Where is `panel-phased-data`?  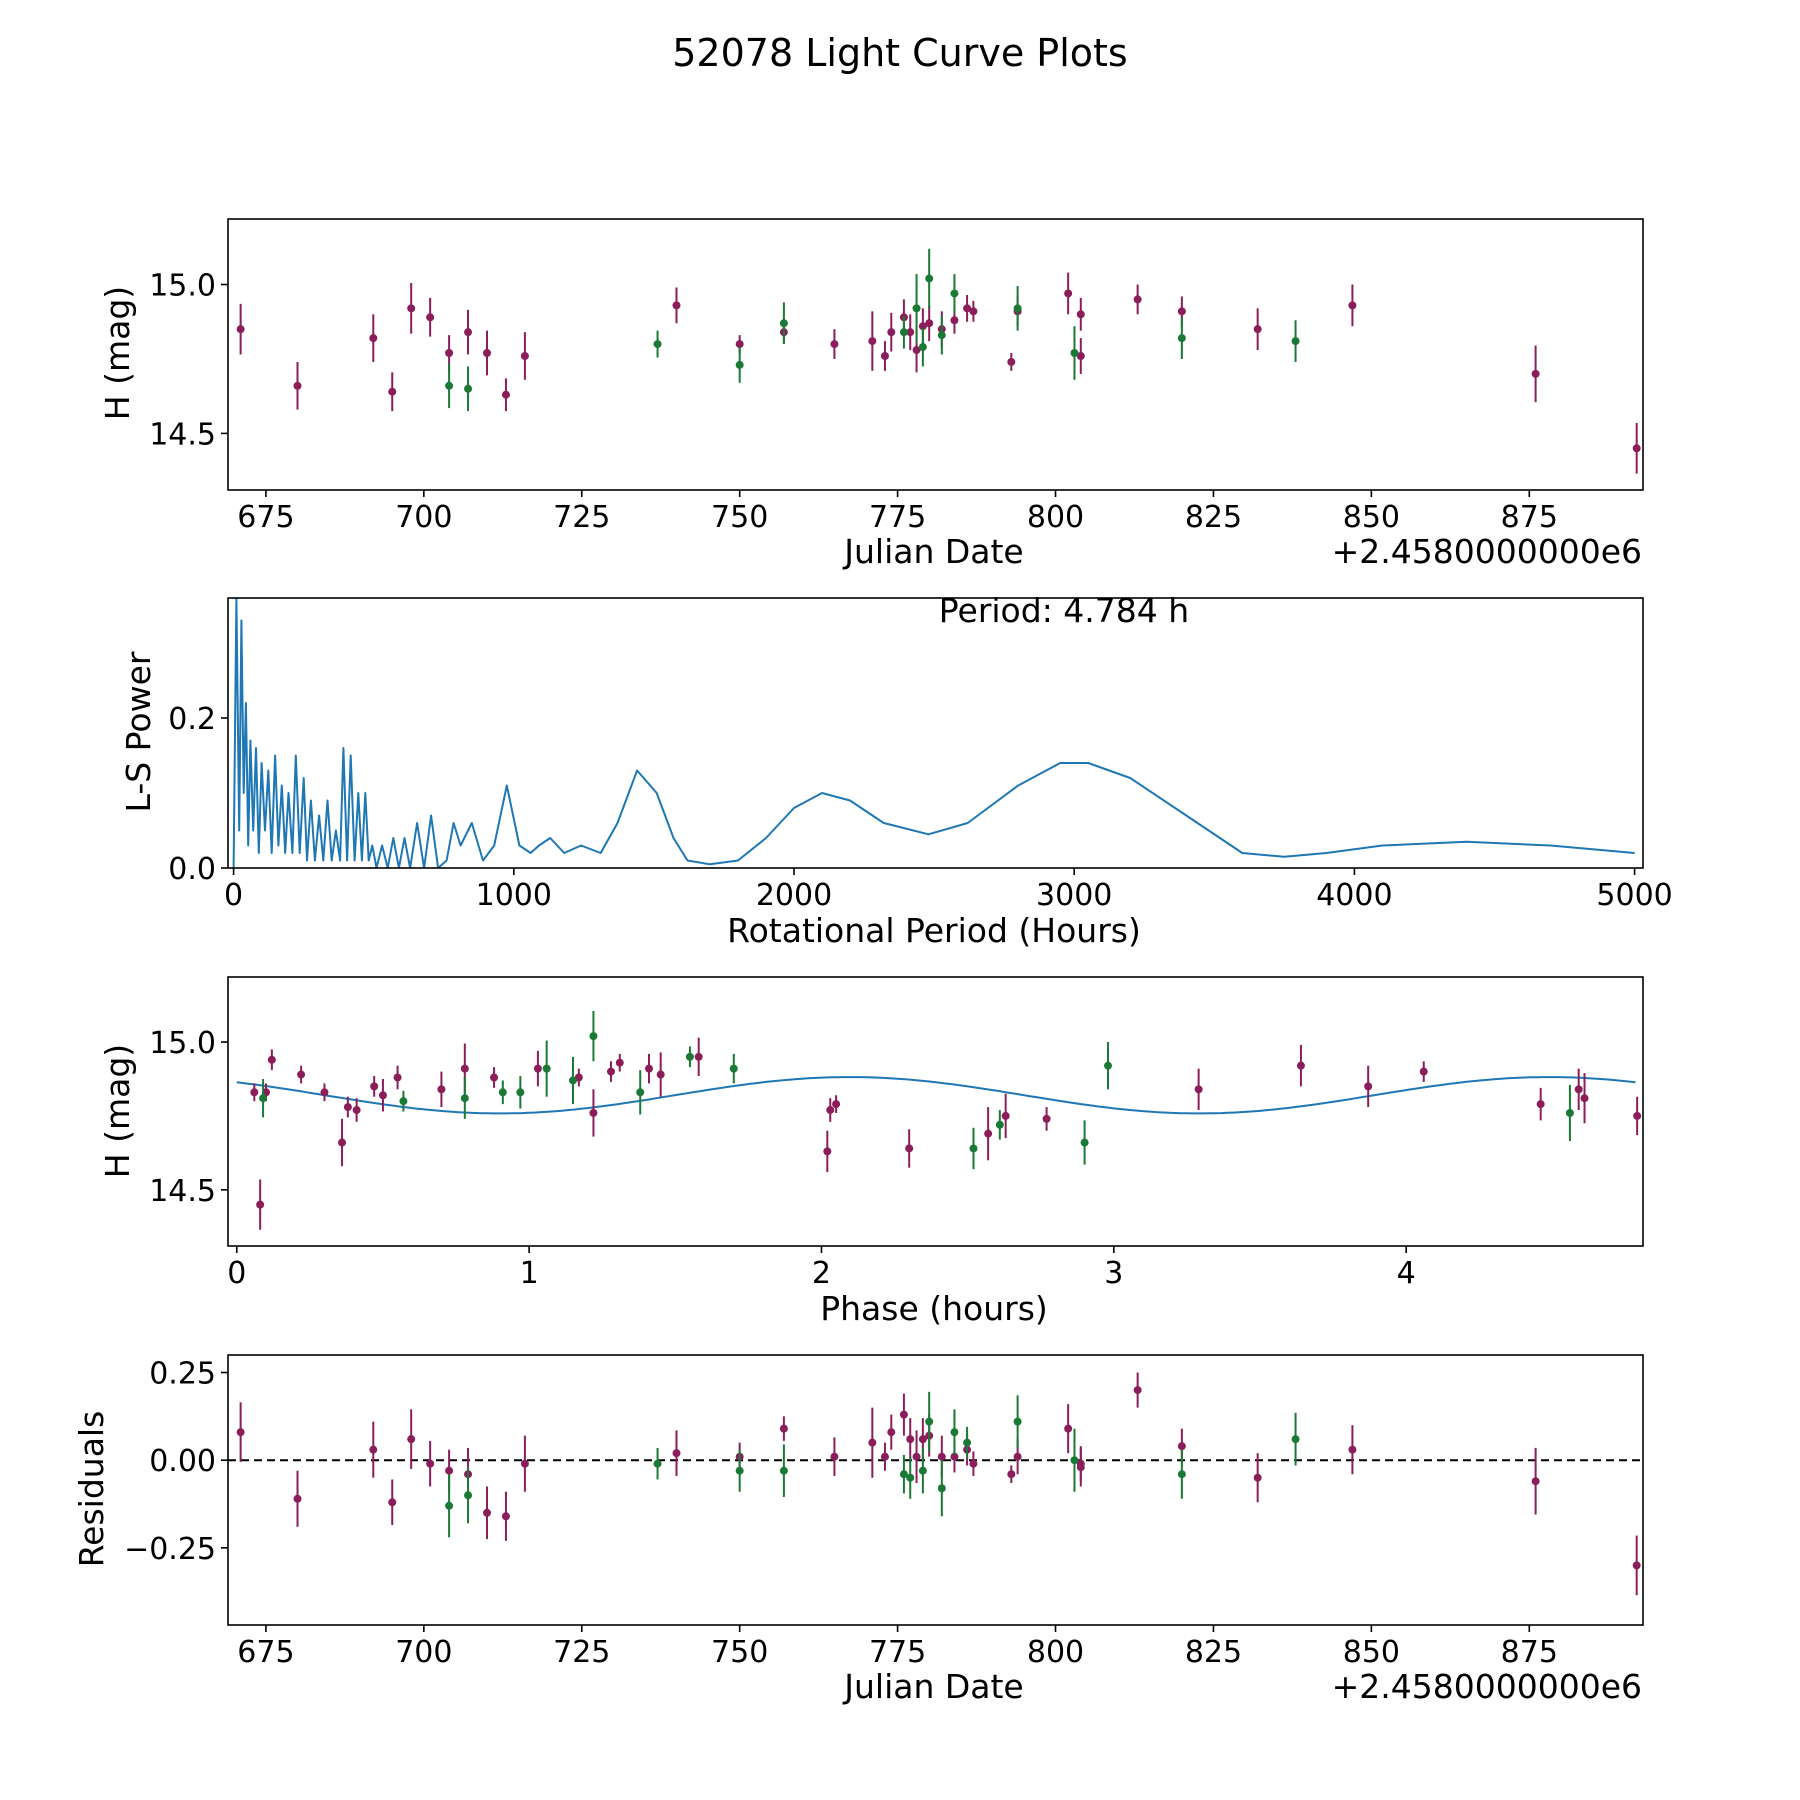 panel-phased-data is located at coordinates (939, 1120).